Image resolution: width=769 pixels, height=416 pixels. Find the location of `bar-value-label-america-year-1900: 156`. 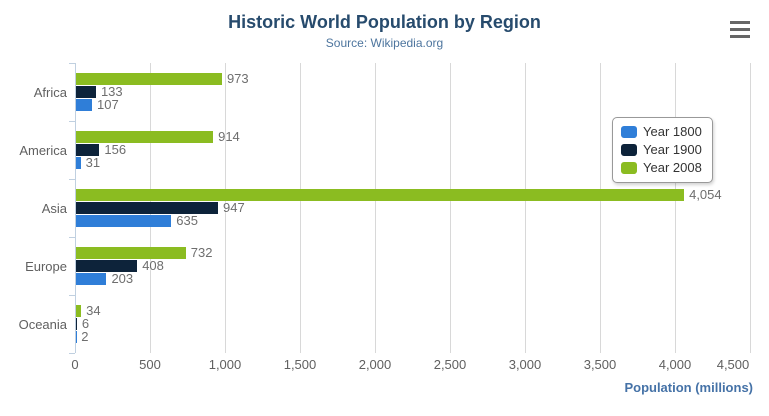

bar-value-label-america-year-1900: 156 is located at coordinates (115, 149).